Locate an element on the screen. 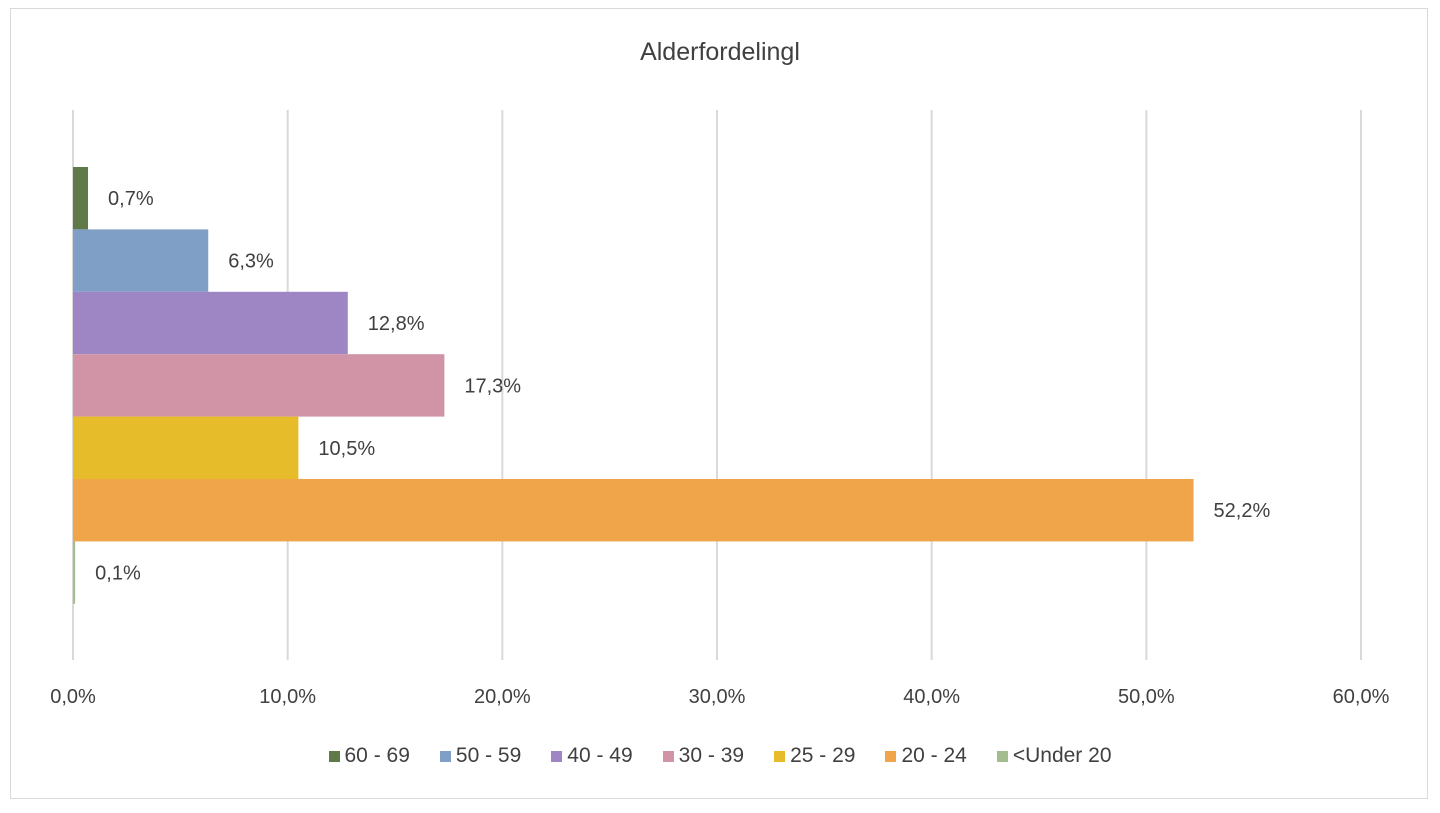 The width and height of the screenshot is (1440, 813). legend-item: 50 - 59 is located at coordinates (480, 756).